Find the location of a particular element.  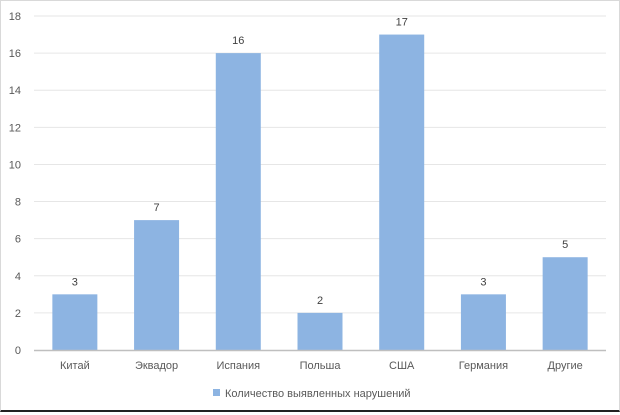

y-tick-label: 10 is located at coordinates (15, 165).